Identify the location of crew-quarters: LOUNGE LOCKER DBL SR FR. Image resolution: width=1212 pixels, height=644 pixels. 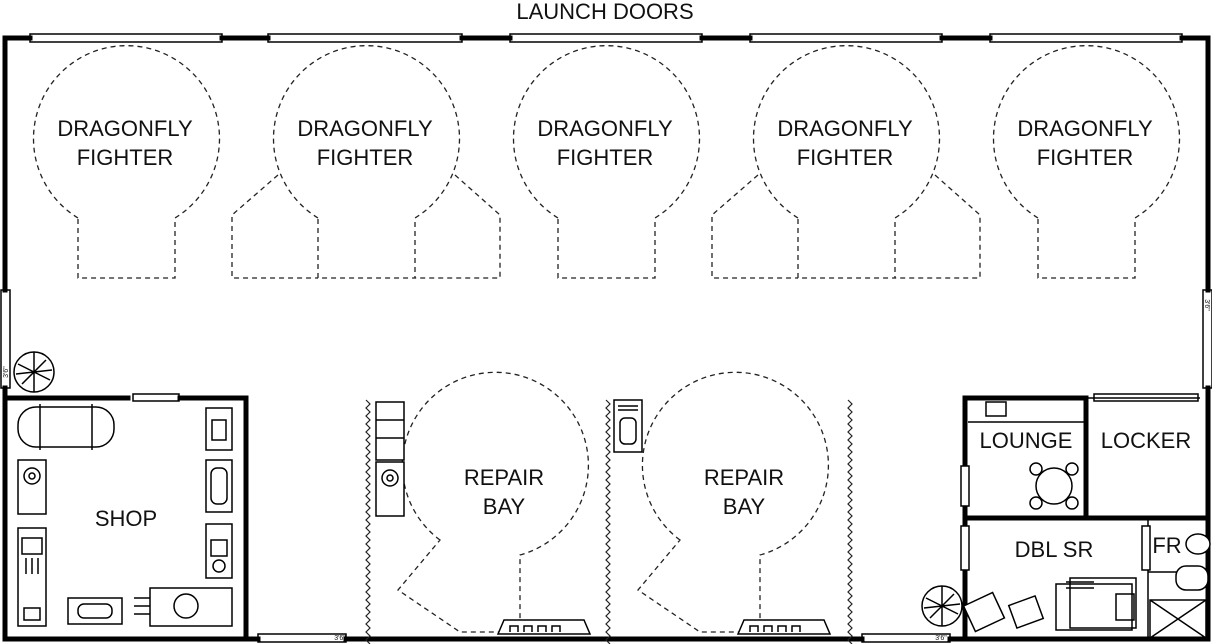
(1085, 517).